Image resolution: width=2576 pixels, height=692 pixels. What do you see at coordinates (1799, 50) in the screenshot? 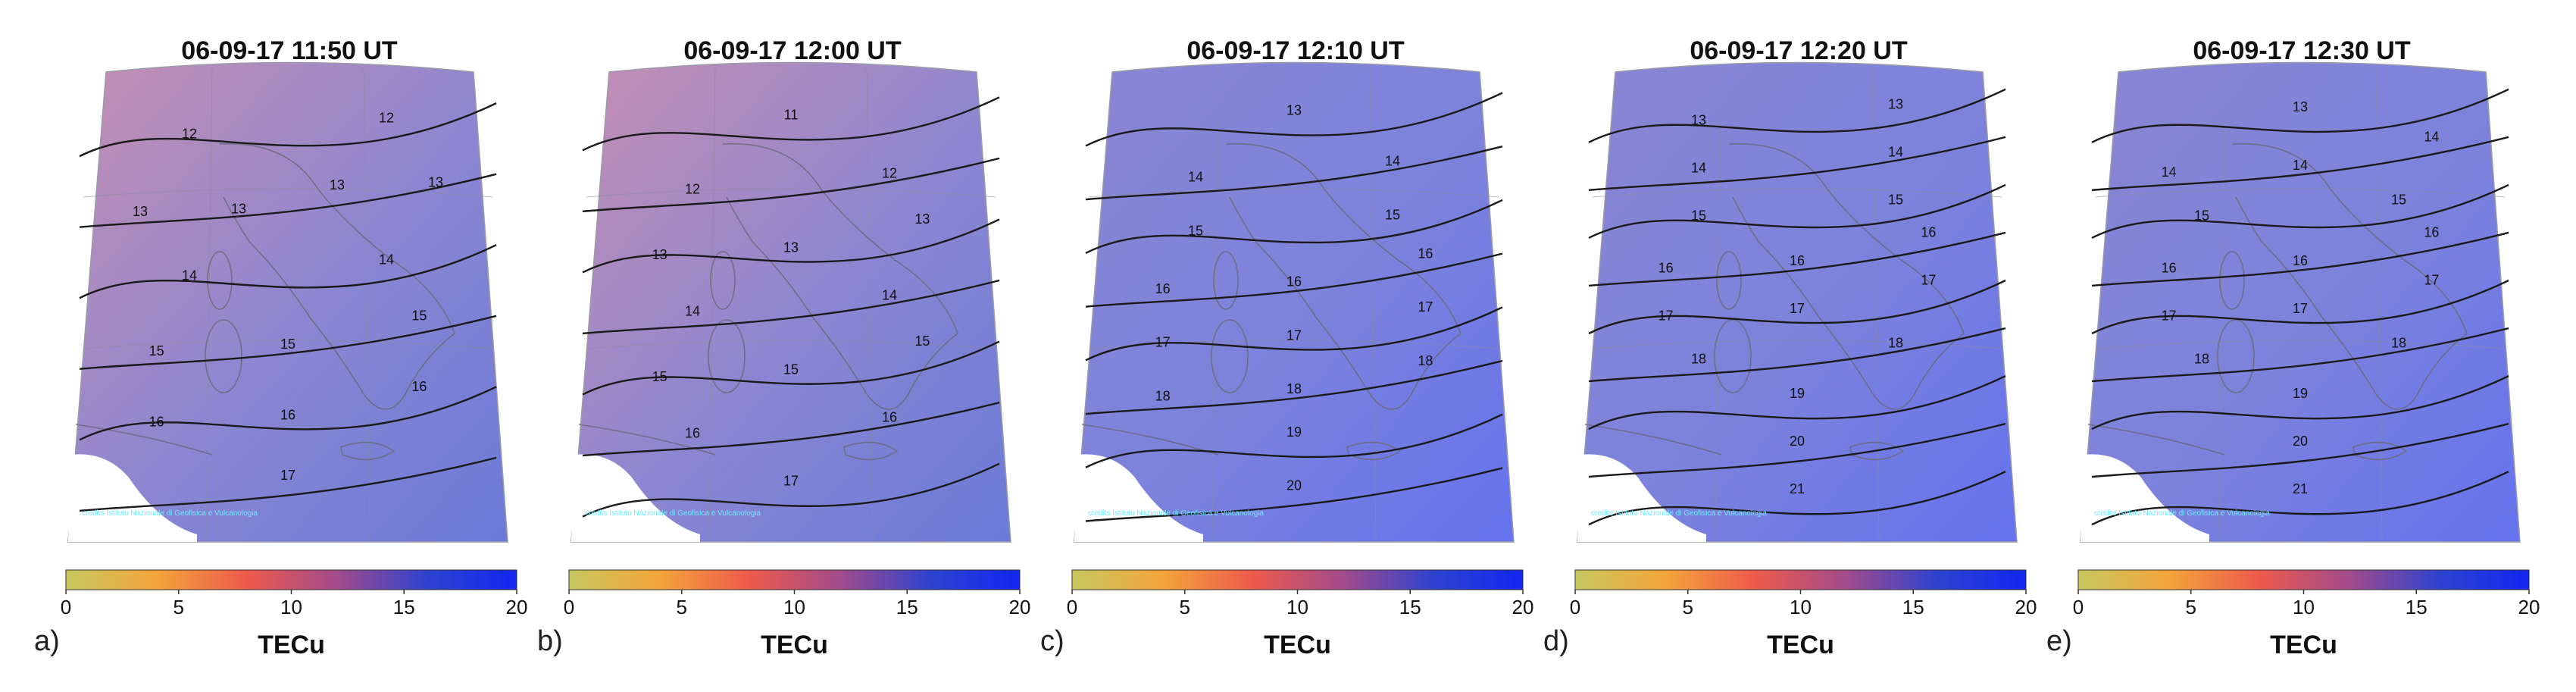
I see `panel-title: 06-09-17 12:20 UT` at bounding box center [1799, 50].